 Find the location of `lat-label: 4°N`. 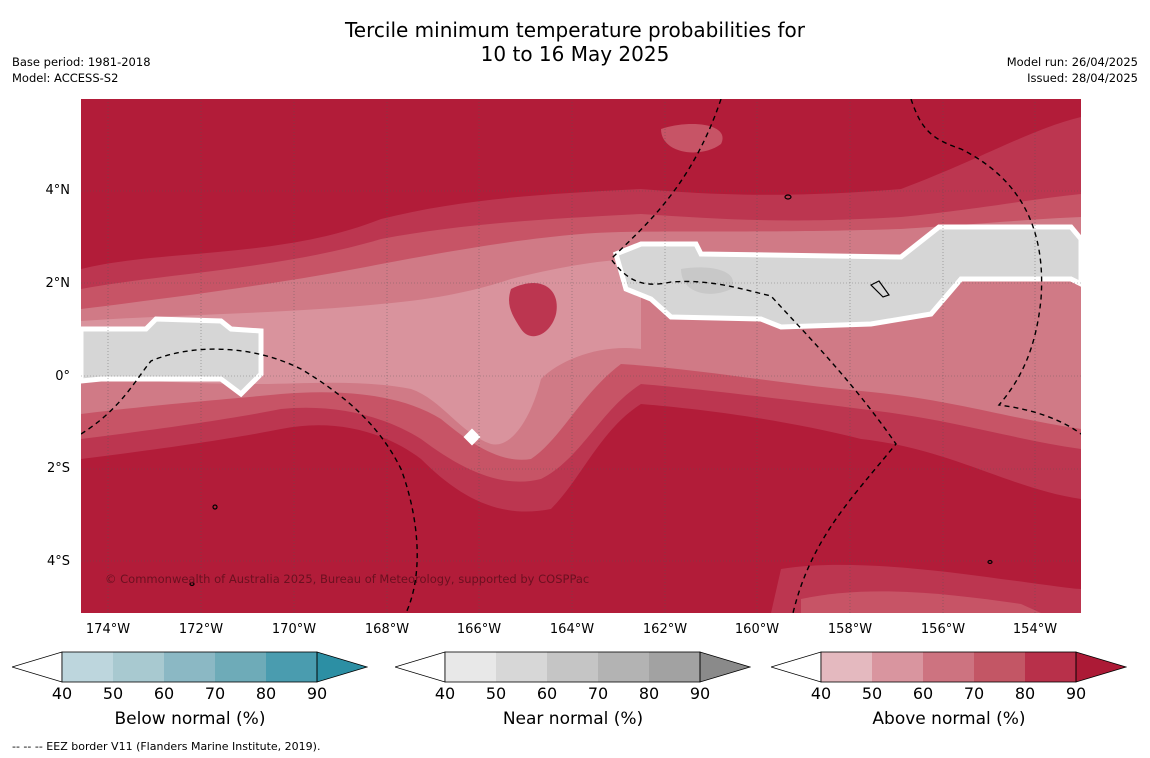

lat-label: 4°N is located at coordinates (58, 190).